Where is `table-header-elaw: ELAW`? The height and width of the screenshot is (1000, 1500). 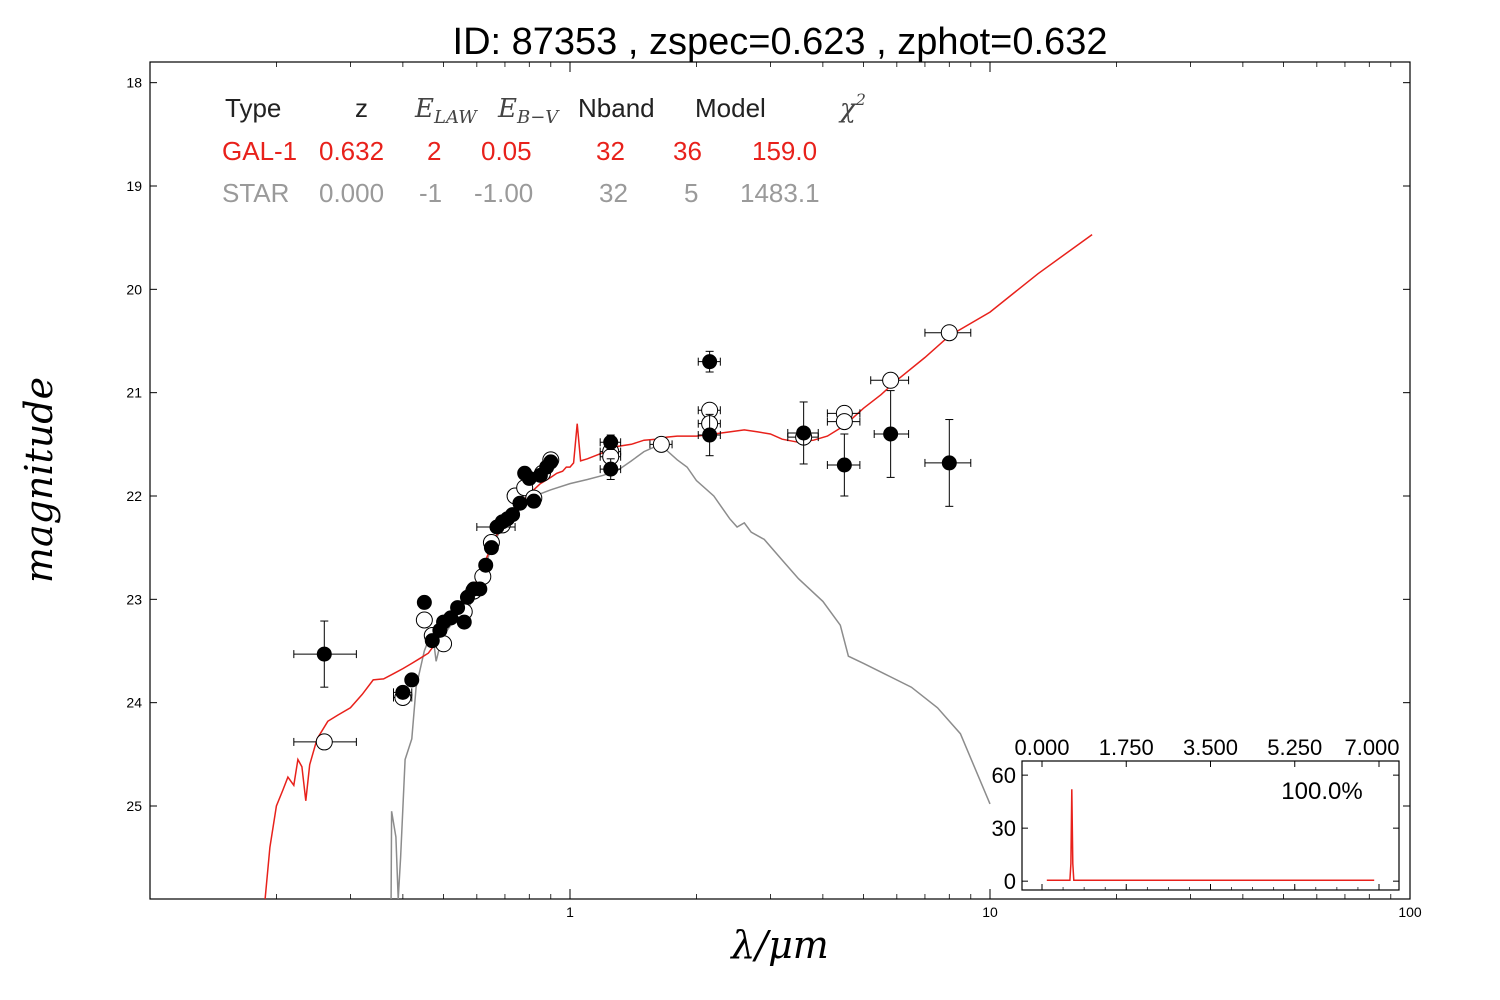 table-header-elaw: ELAW is located at coordinates (446, 111).